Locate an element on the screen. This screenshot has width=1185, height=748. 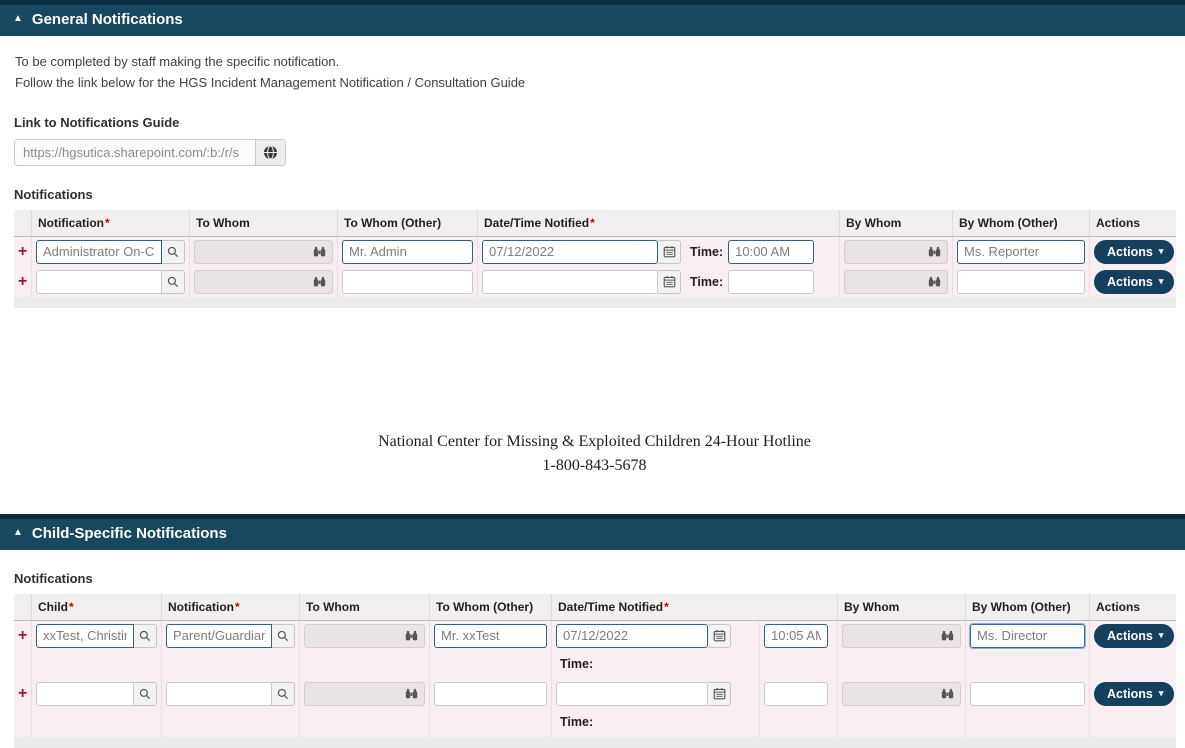
open-link-button is located at coordinates (270, 152).